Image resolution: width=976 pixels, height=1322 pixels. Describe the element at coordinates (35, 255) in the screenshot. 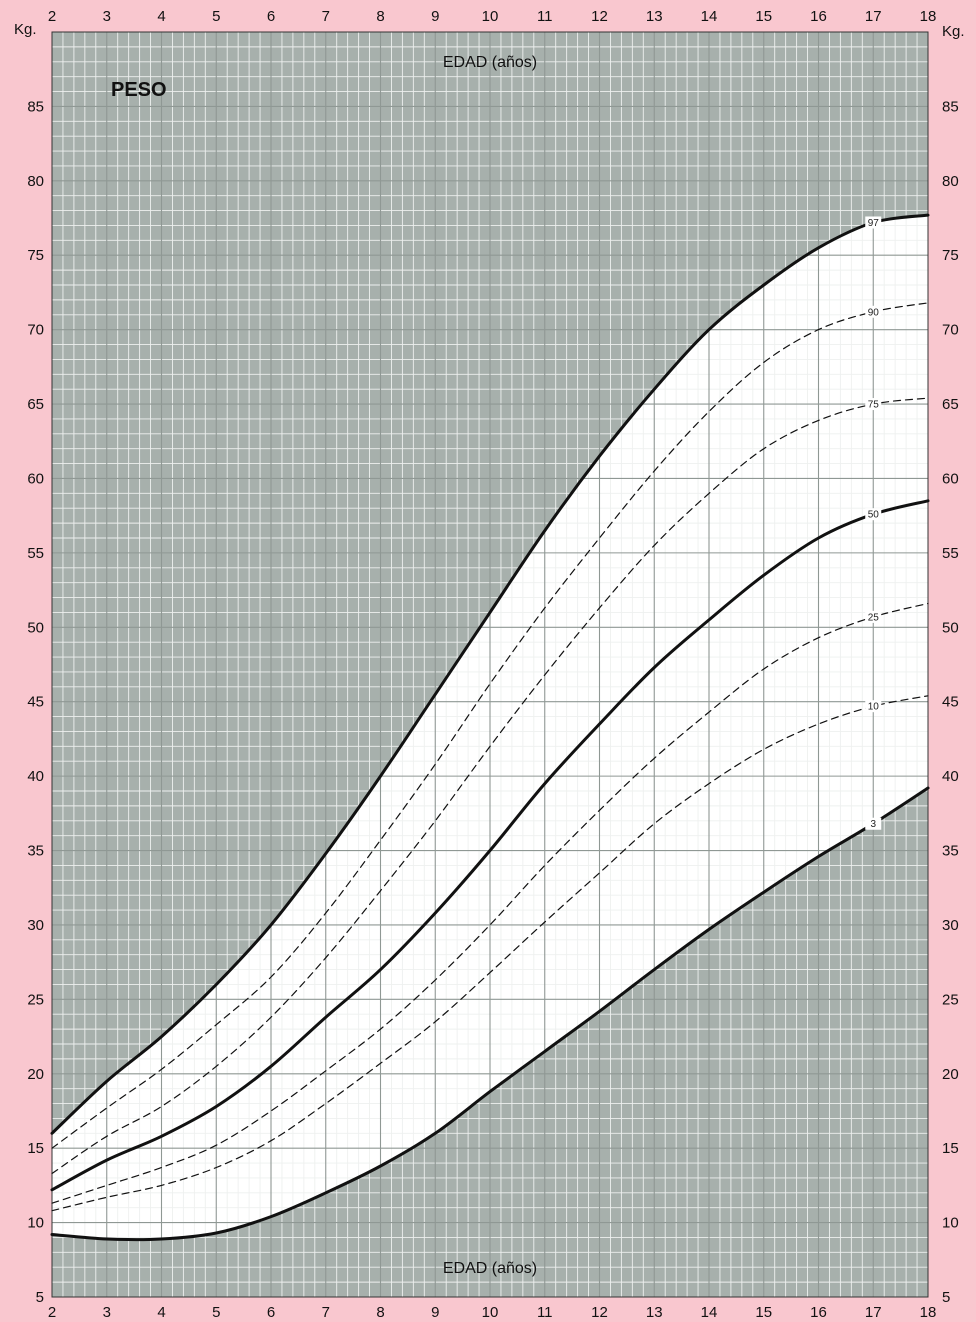

I see `y-tick-label-left: 75` at that location.